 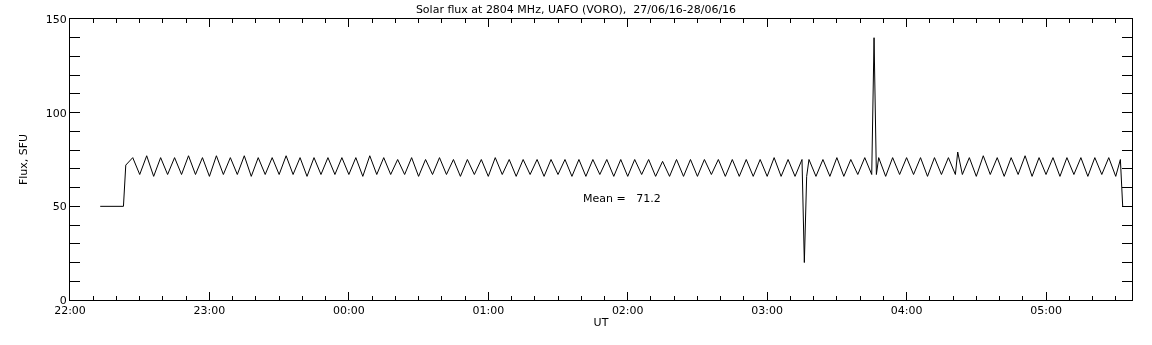 What do you see at coordinates (1046, 311) in the screenshot?
I see `x-tick-label: 05:00` at bounding box center [1046, 311].